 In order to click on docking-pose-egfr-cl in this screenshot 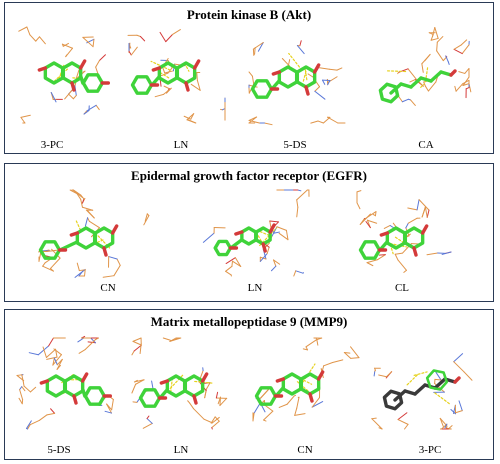, I will do `click(404, 231)`.